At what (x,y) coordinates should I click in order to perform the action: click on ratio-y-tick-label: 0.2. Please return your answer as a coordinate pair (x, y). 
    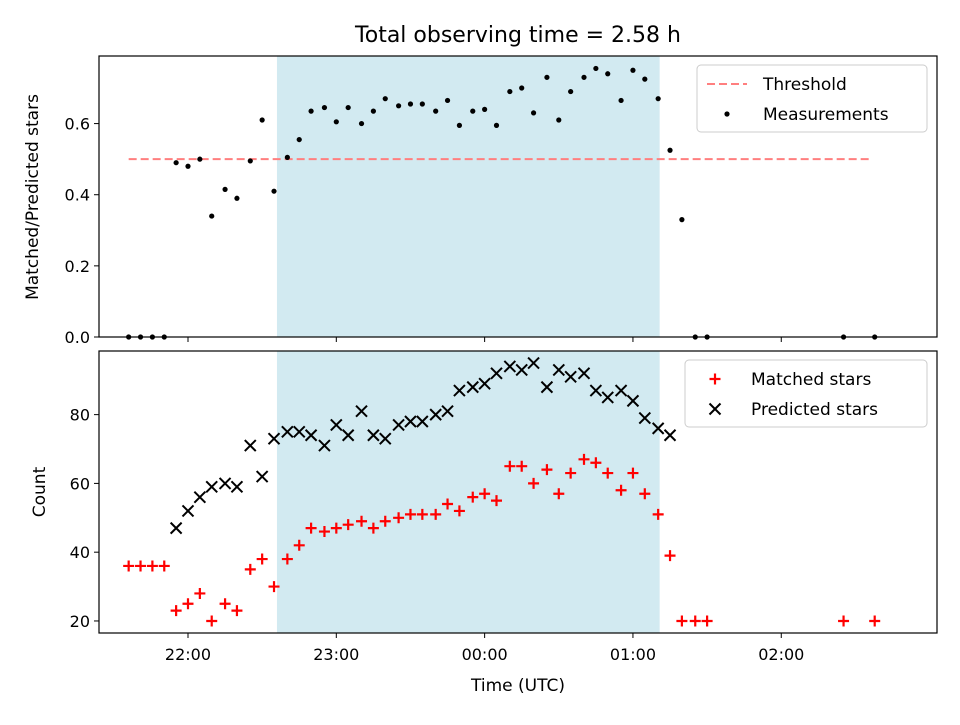
    Looking at the image, I should click on (77, 266).